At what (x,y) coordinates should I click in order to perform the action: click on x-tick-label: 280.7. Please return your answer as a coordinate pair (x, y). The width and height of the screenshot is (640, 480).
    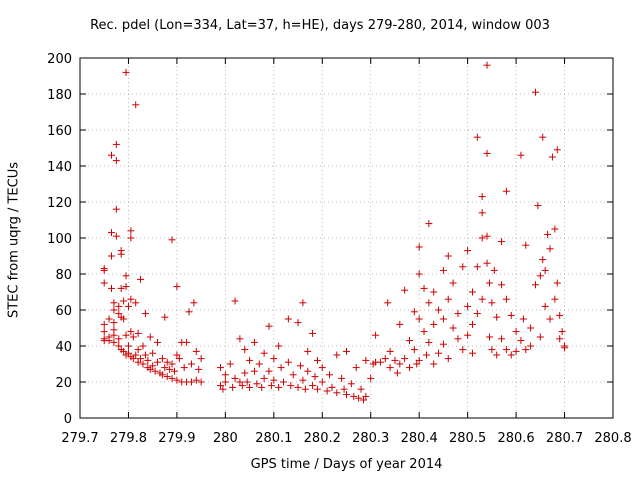
    Looking at the image, I should click on (564, 438).